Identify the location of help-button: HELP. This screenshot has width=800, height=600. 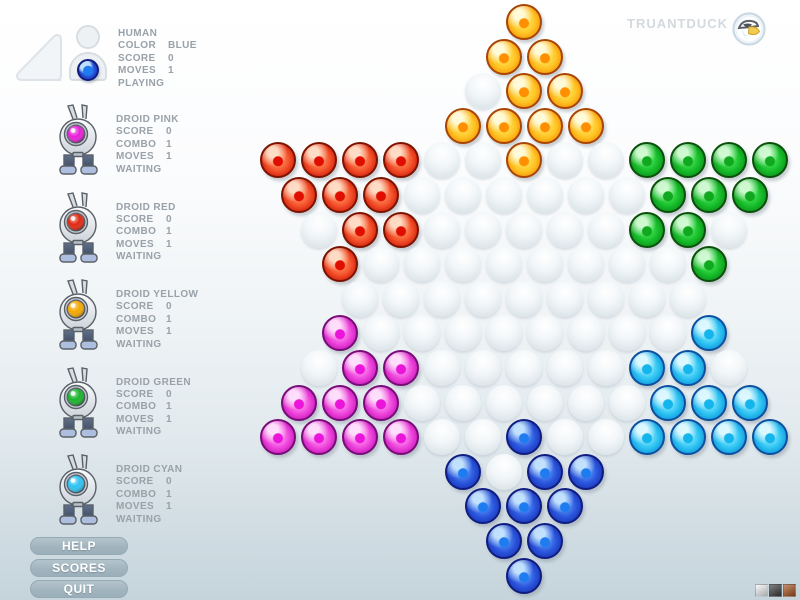
(79, 546).